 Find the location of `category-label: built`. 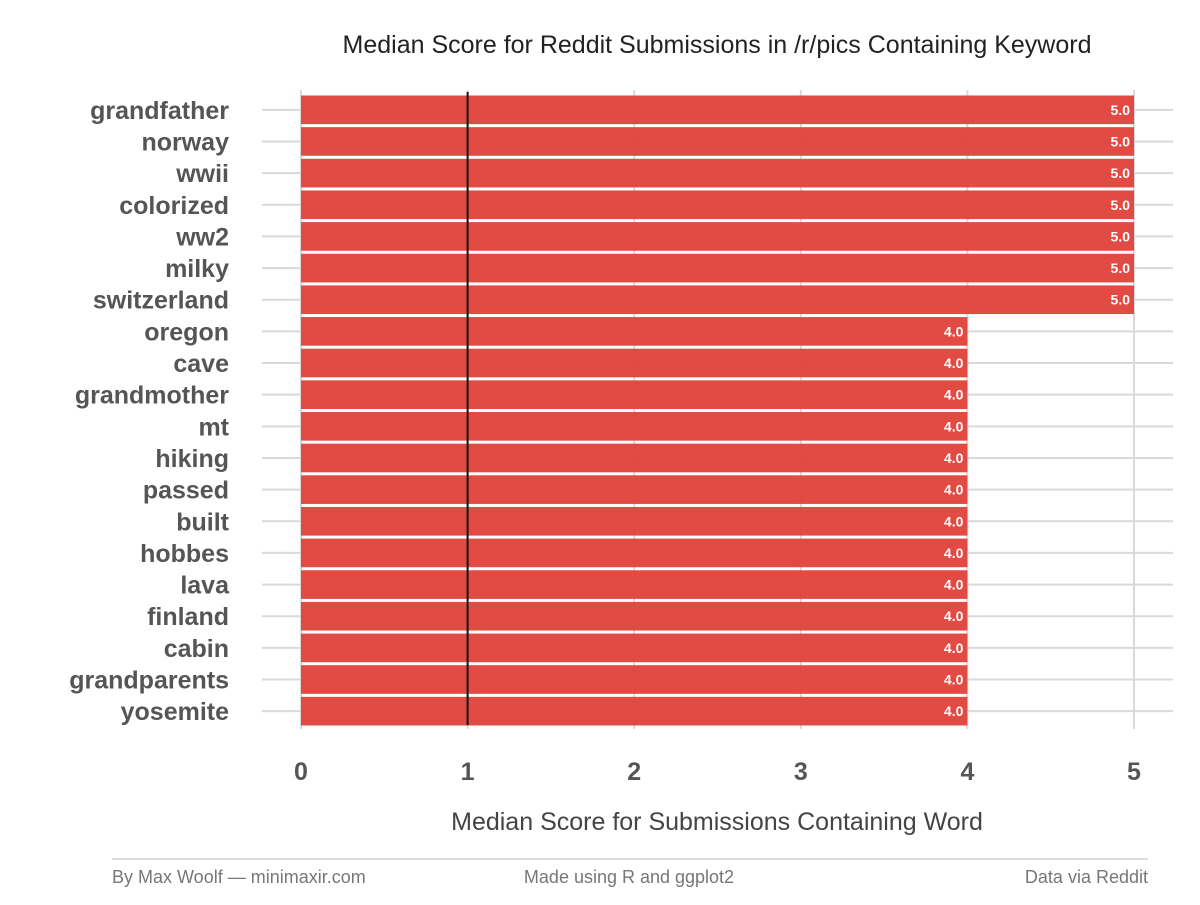

category-label: built is located at coordinates (202, 522).